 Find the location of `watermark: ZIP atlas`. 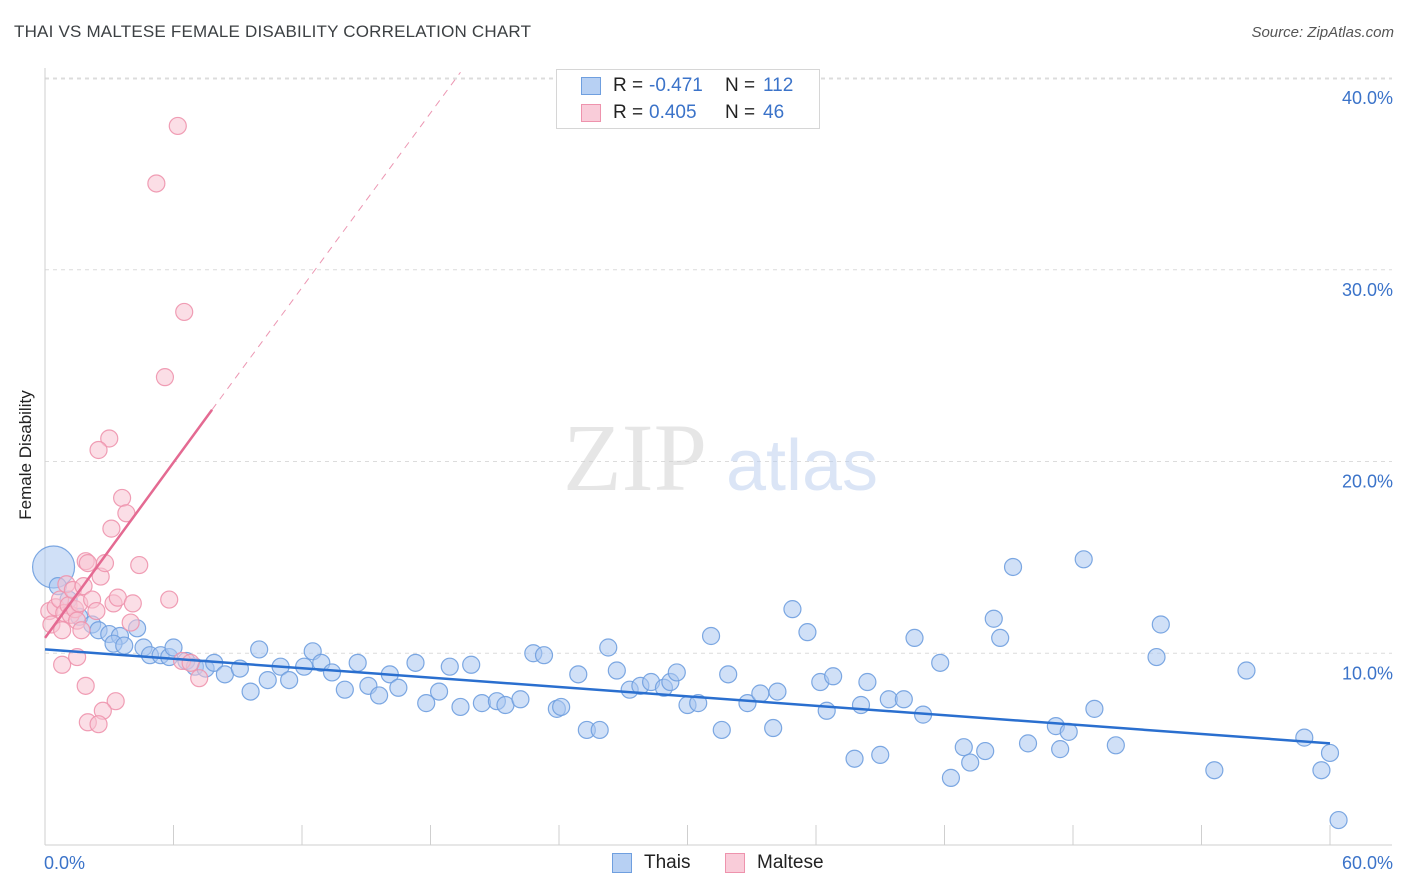

watermark: ZIP atlas is located at coordinates (720, 457).